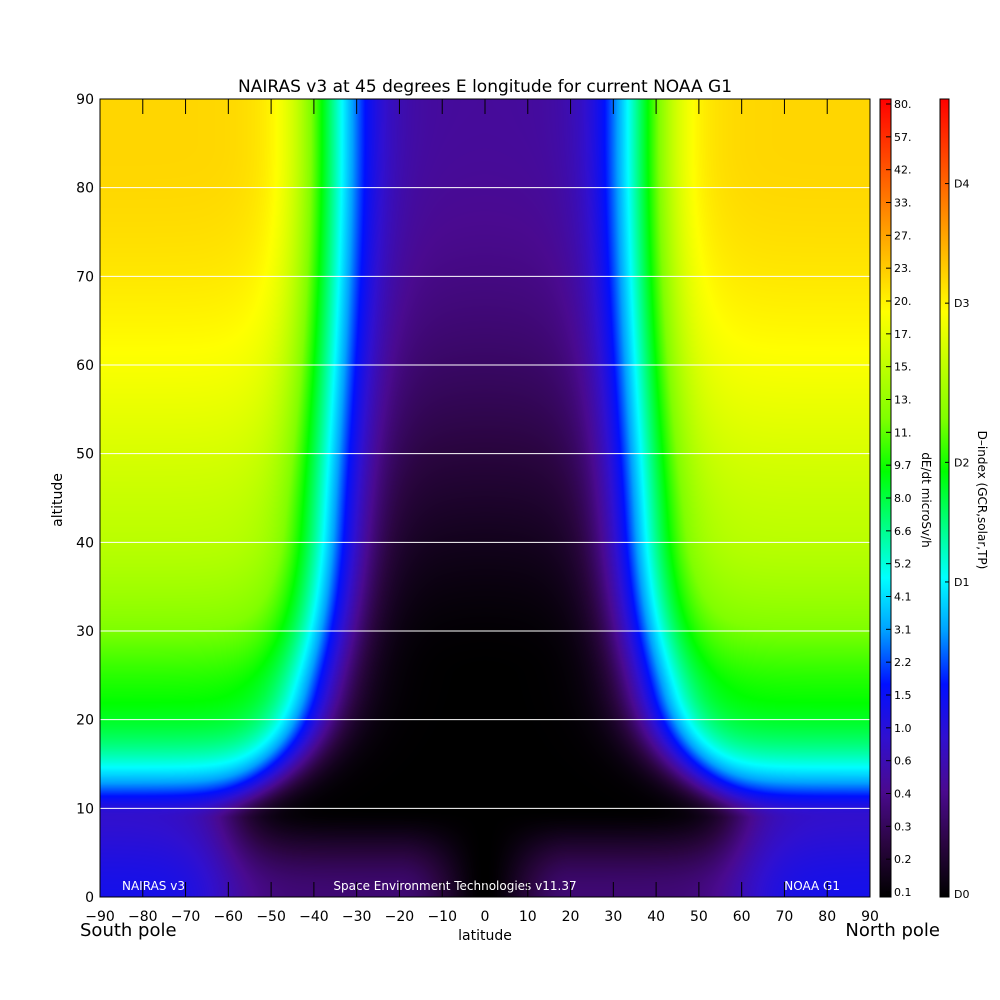 The width and height of the screenshot is (1000, 1000). I want to click on dose-colorbar-strip, so click(885, 498).